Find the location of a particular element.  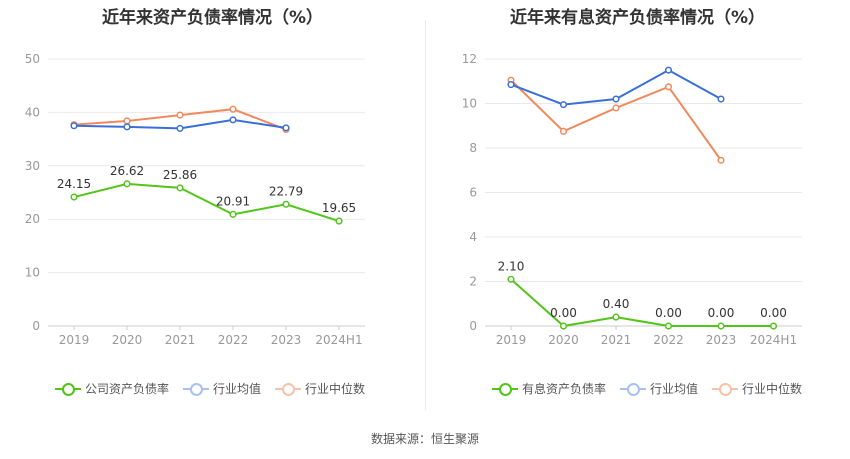

data-label: 24.15 is located at coordinates (74, 184).